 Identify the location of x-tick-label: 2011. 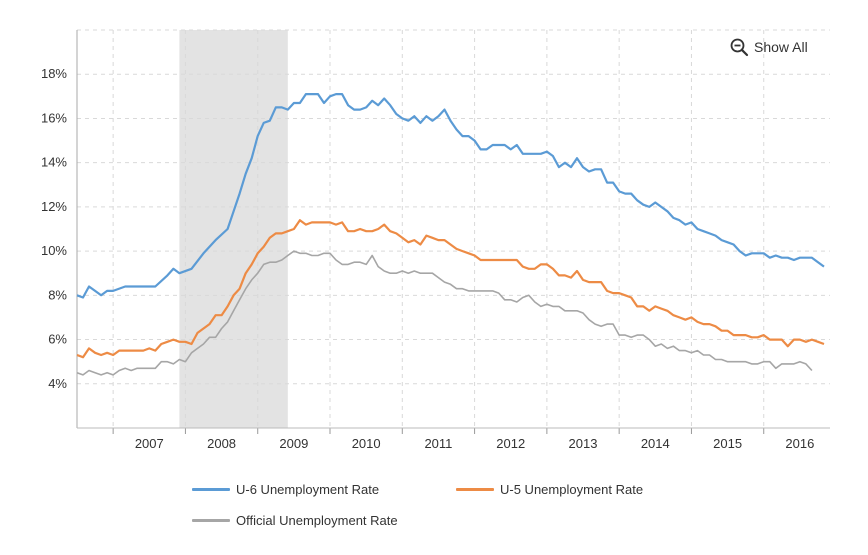
(438, 443).